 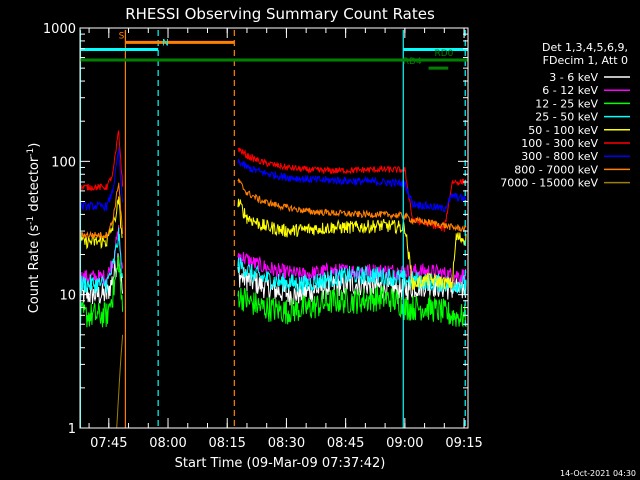 What do you see at coordinates (34, 186) in the screenshot?
I see `y-axis-label-tail: detector` at bounding box center [34, 186].